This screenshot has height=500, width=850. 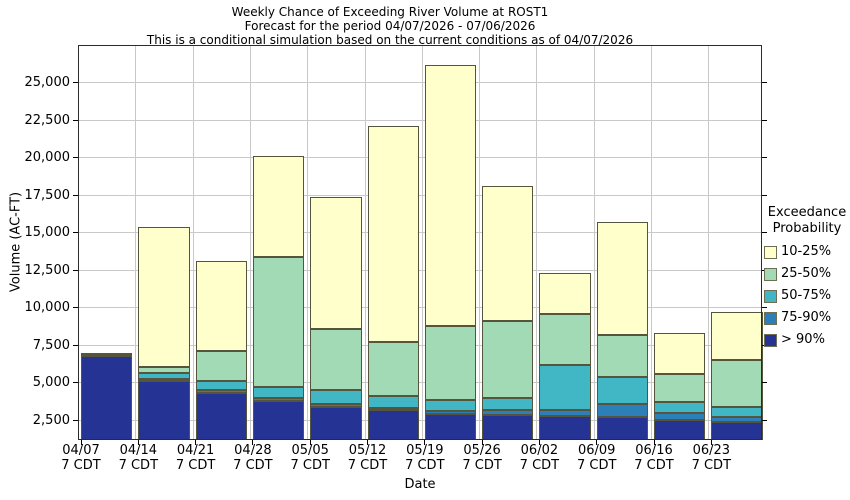 I want to click on y-tick-label: 17,500, so click(x=47, y=195).